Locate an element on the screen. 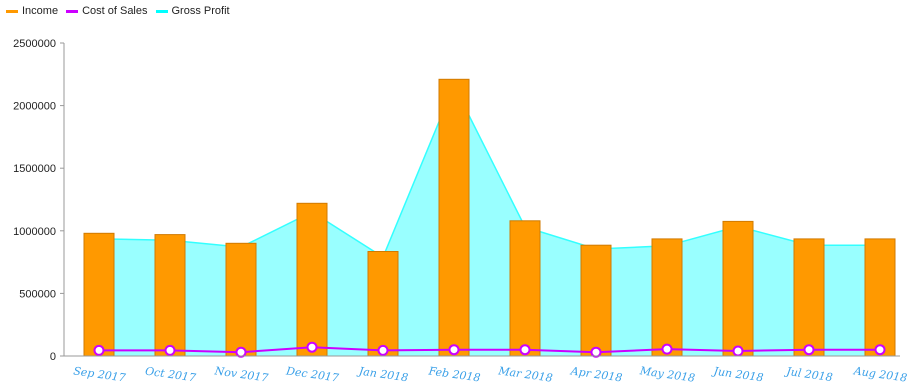 The image size is (916, 391). y-tick-label: 500000 is located at coordinates (37, 294).